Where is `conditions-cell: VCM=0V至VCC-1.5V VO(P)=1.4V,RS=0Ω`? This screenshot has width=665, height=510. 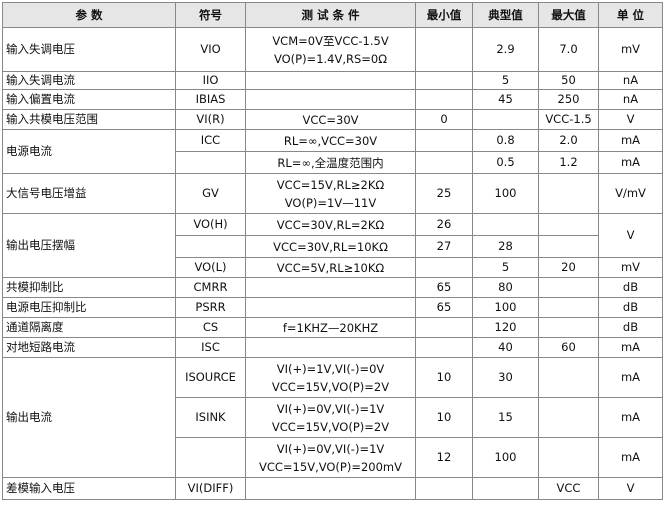 conditions-cell: VCM=0V至VCC-1.5V VO(P)=1.4V,RS=0Ω is located at coordinates (330, 49).